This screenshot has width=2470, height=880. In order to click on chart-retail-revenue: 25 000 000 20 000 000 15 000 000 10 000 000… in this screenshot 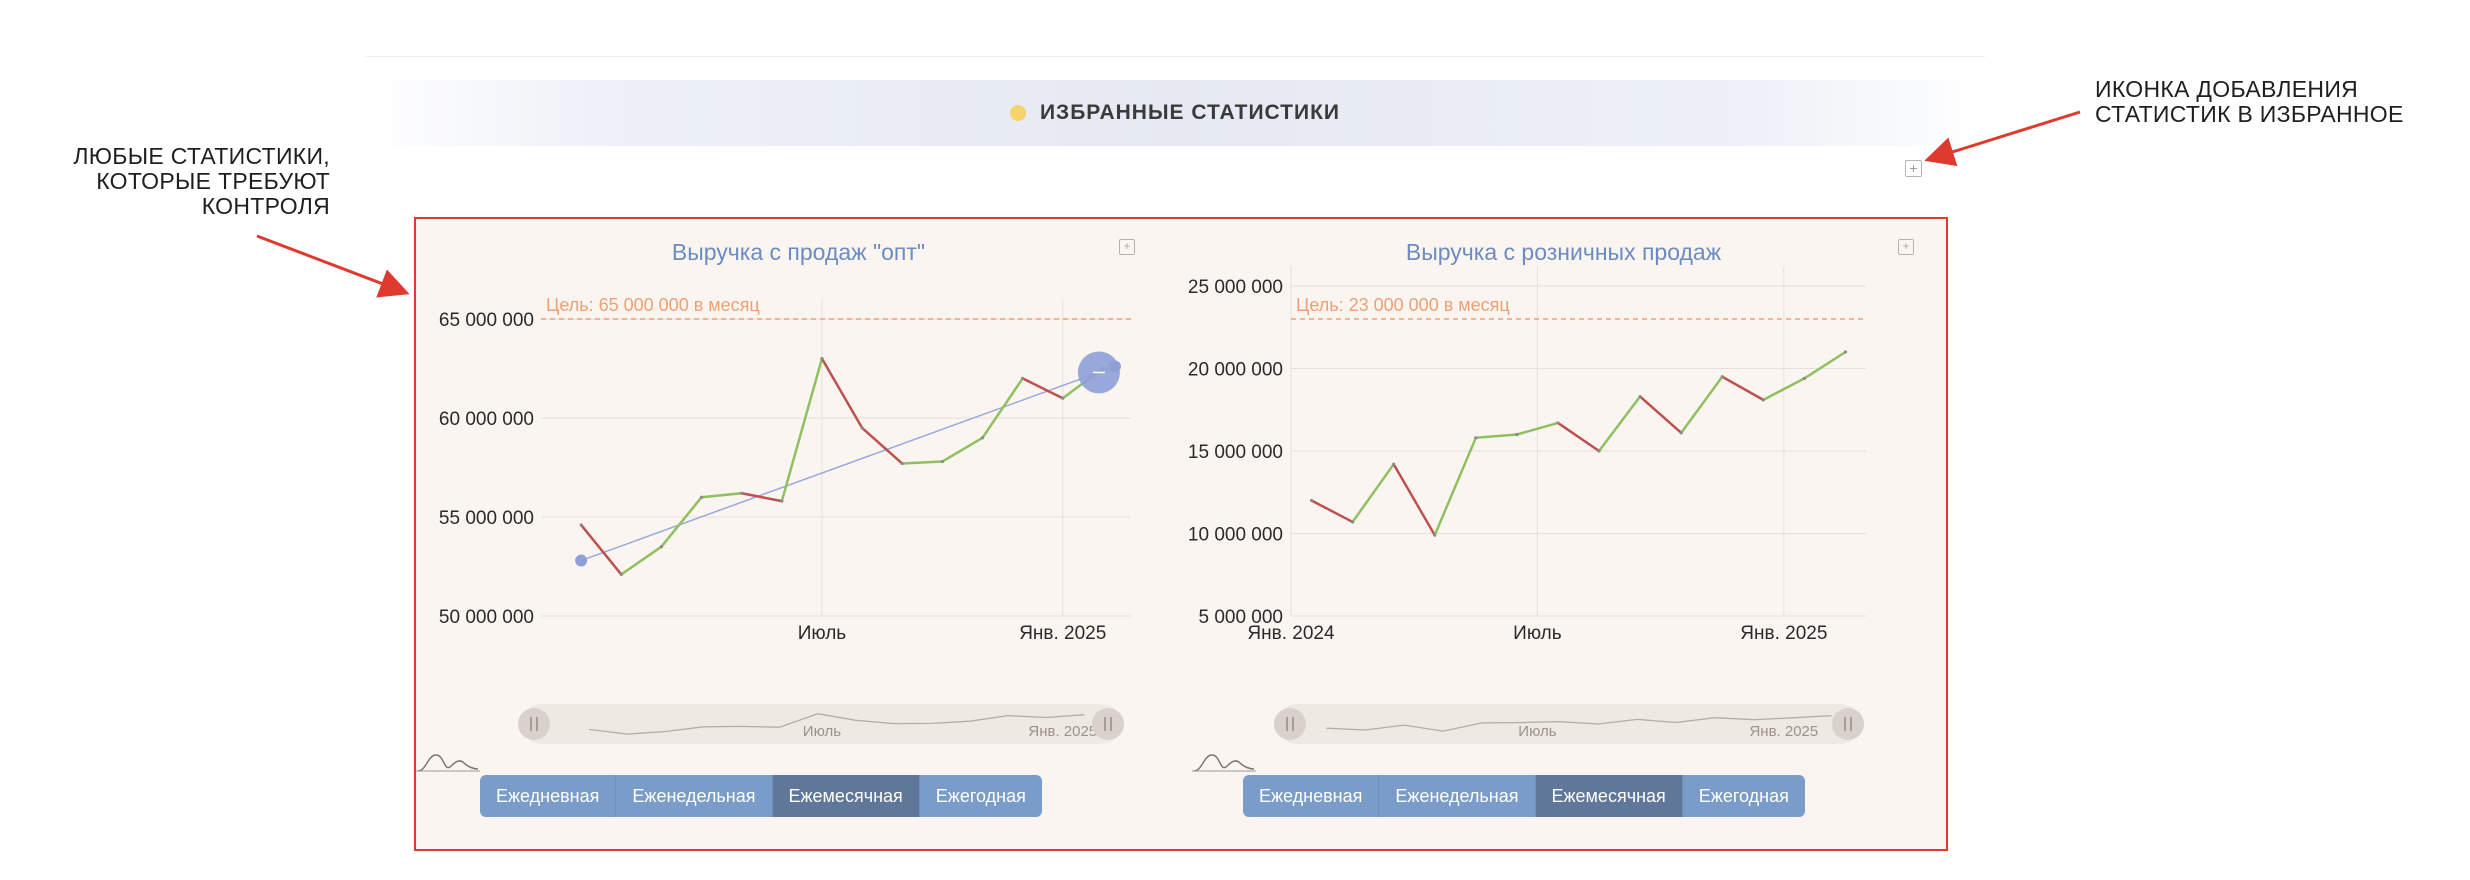, I will do `click(1527, 505)`.